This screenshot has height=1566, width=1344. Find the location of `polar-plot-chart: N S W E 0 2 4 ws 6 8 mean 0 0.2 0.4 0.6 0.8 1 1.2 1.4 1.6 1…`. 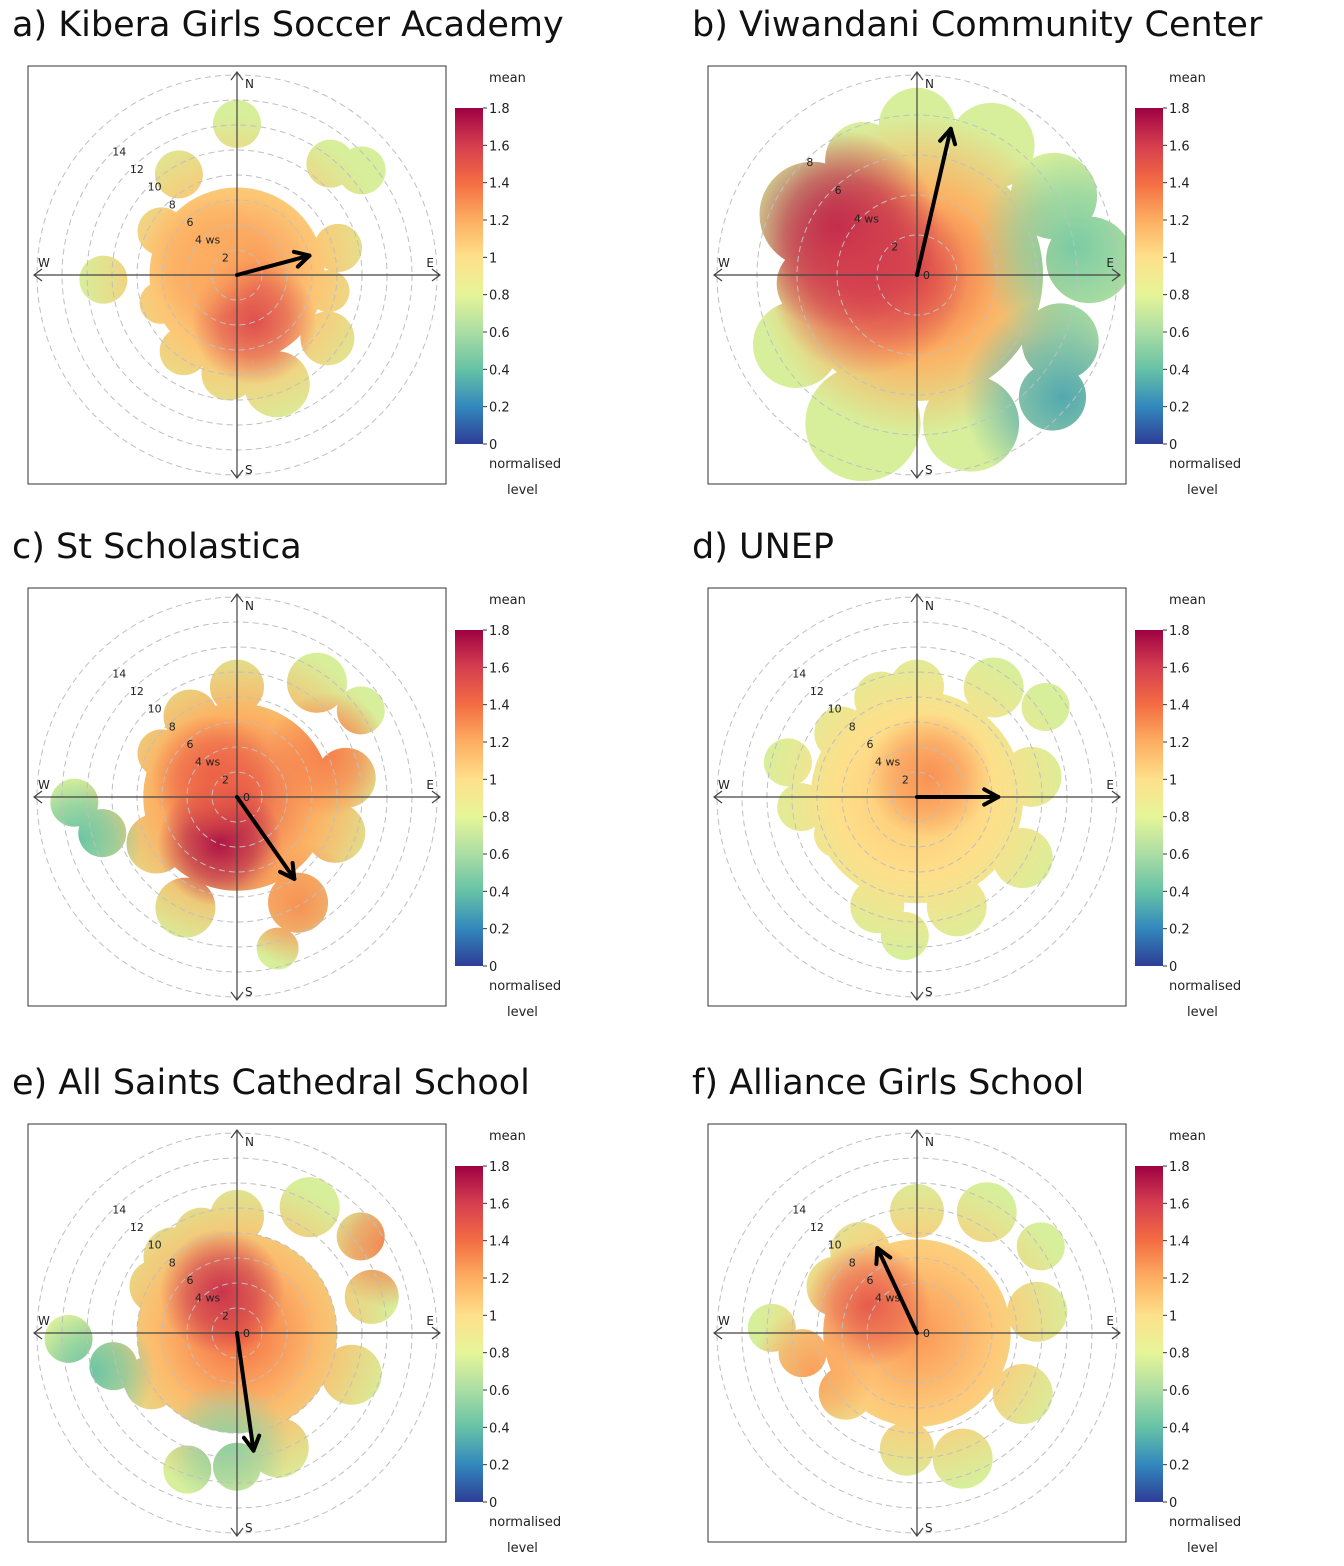

polar-plot-chart: N S W E 0 2 4 ws 6 8 mean 0 0.2 0.4 0.6 0.8 1 1.2 1.4 1.6 1… is located at coordinates (974, 281).